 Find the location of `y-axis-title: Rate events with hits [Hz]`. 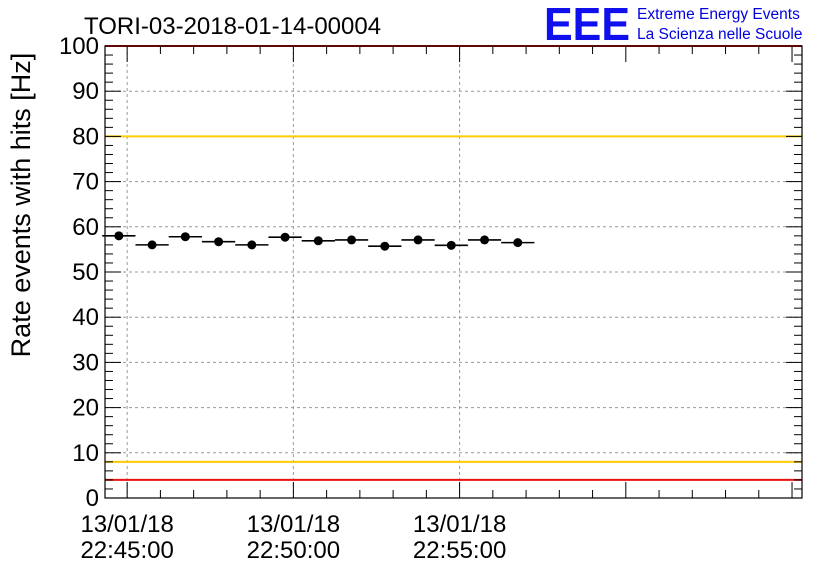

y-axis-title: Rate events with hits [Hz] is located at coordinates (21, 205).